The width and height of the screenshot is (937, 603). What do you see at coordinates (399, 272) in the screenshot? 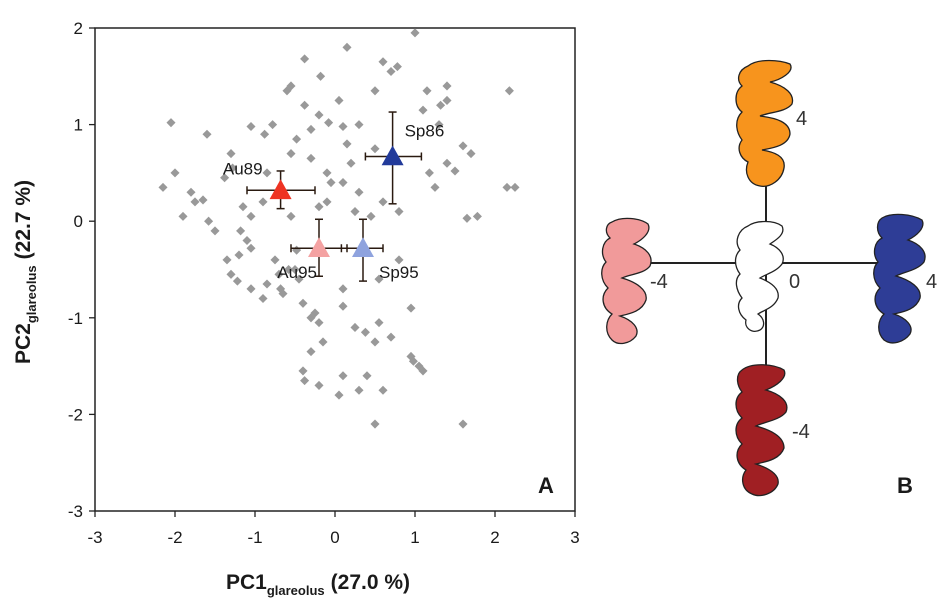
I see `group-label-sp95: Sp95` at bounding box center [399, 272].